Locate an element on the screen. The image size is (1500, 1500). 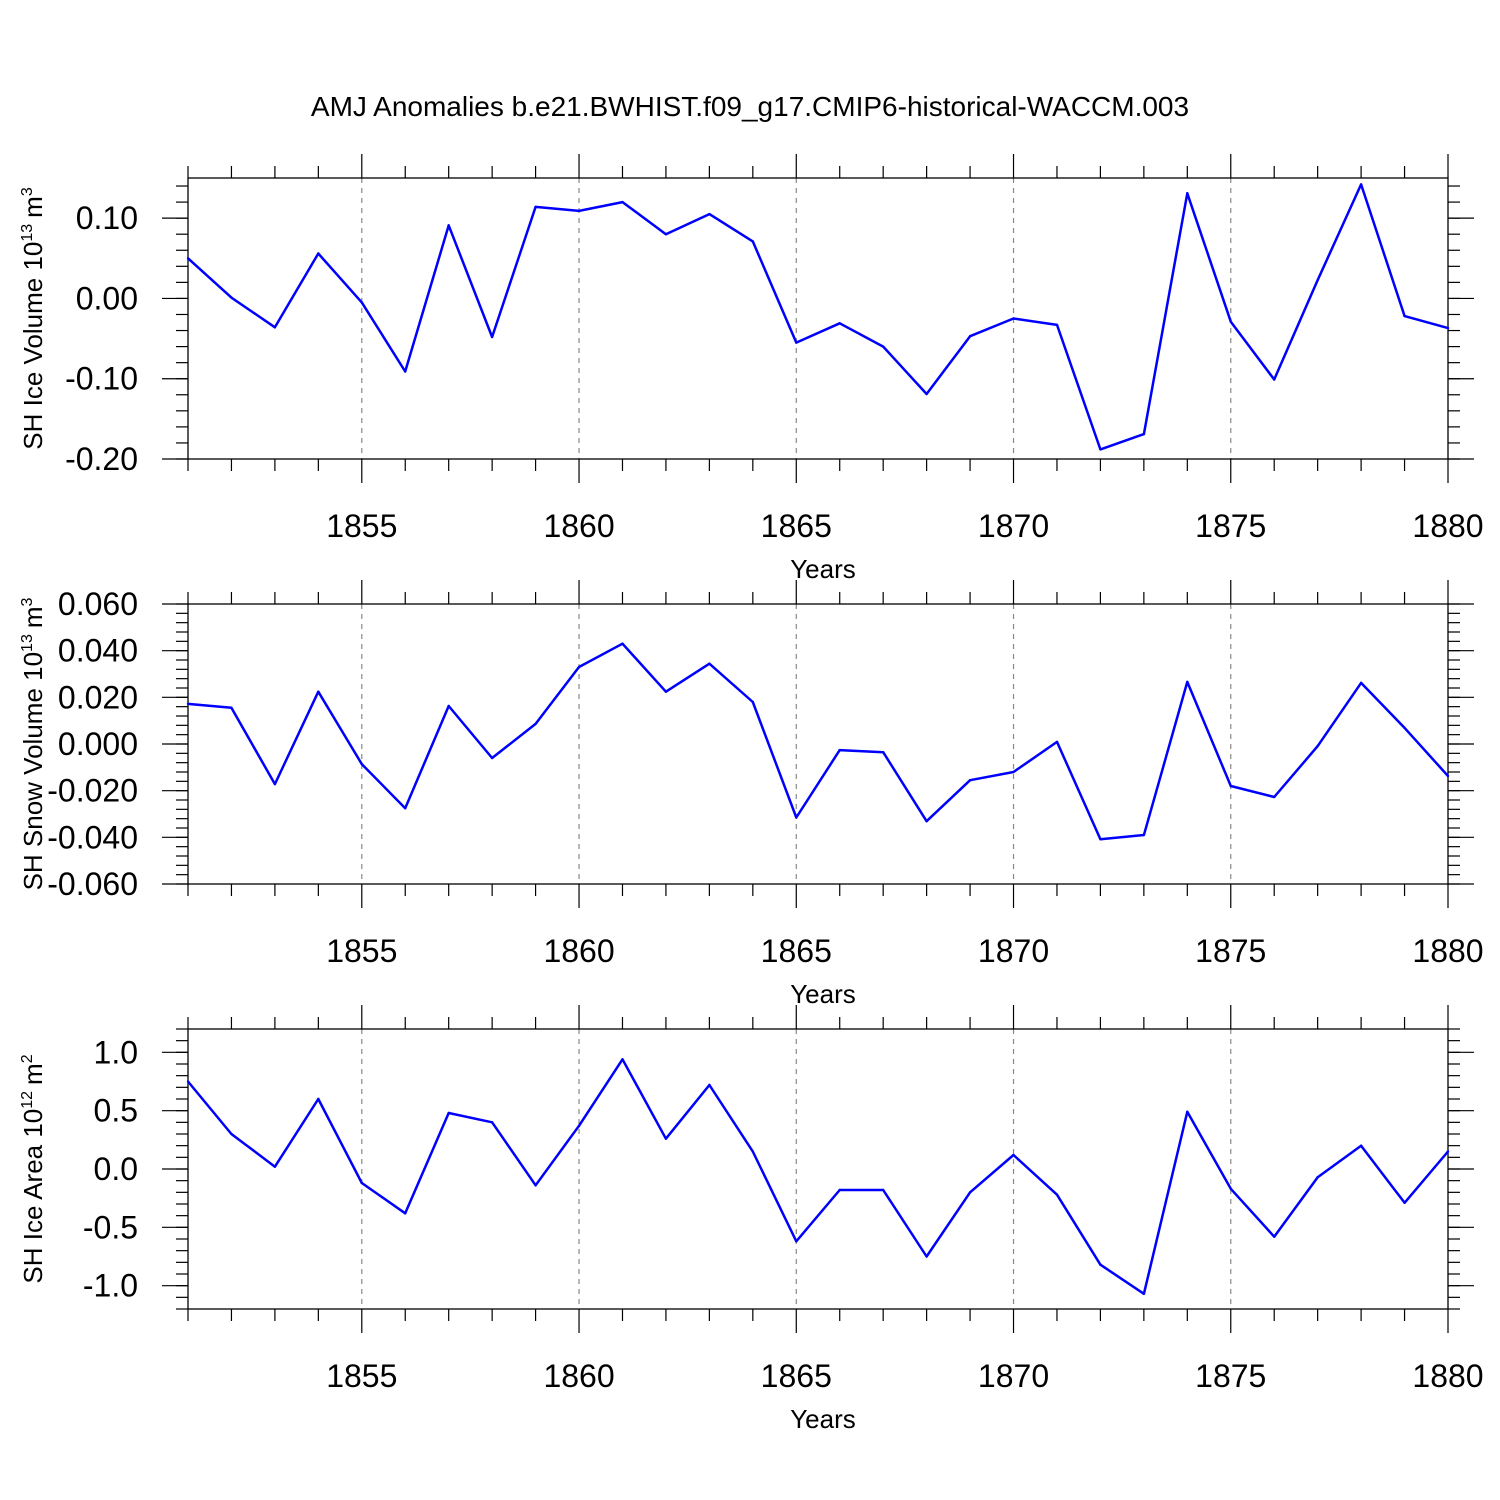
y-axis-label-main: SH Snow Volume 10 is located at coordinates (33, 771).